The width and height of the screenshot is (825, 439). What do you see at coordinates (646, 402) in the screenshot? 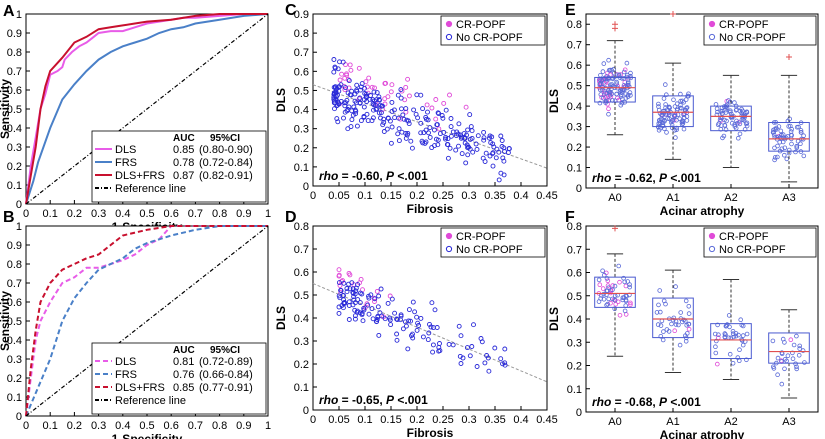
I see `stat-annotation: rho = -0.68, P <.001` at bounding box center [646, 402].